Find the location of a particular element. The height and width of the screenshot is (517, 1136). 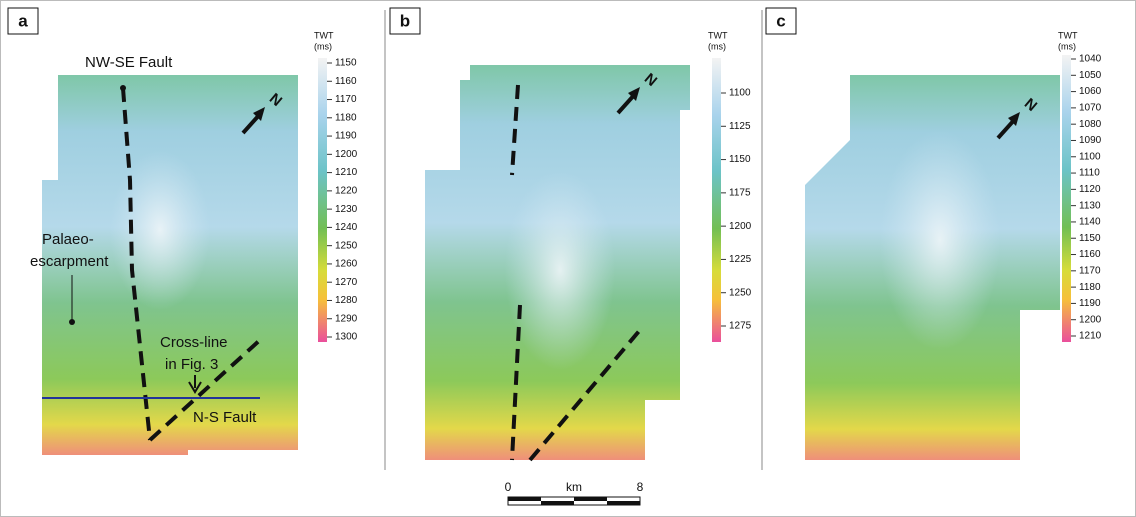

colorbar-tick-label: 1260 is located at coordinates (346, 264).